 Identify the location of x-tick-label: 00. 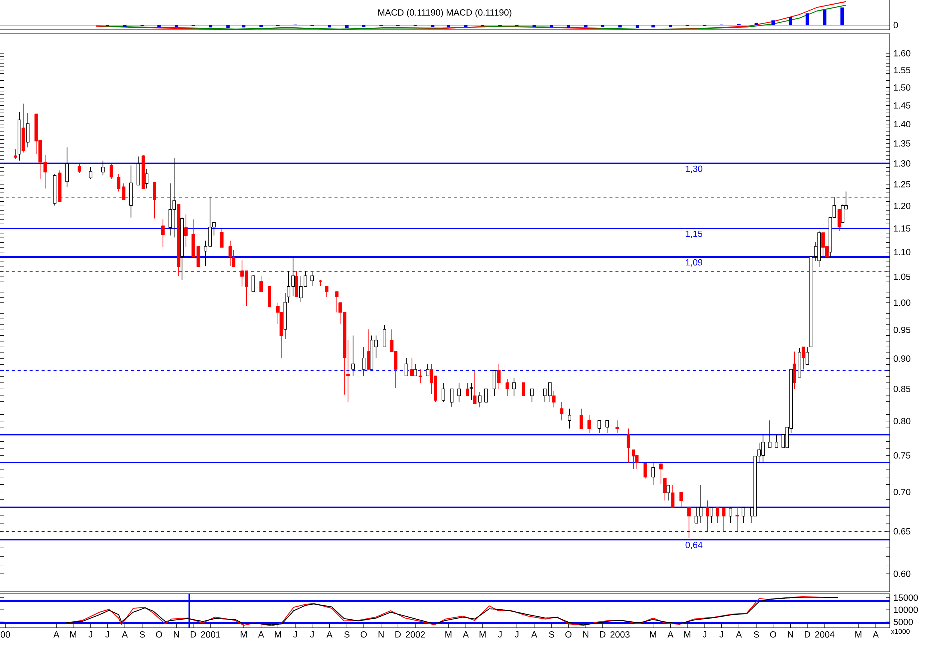
(5, 635).